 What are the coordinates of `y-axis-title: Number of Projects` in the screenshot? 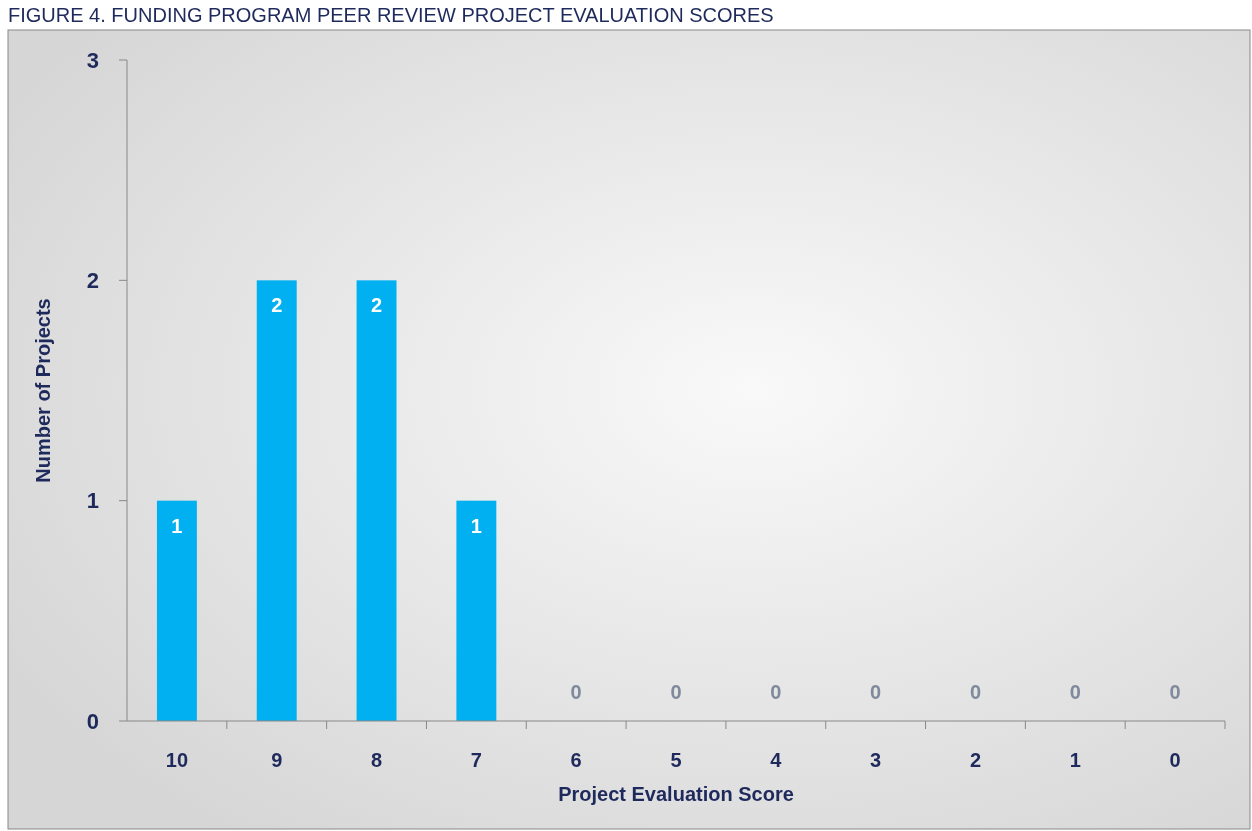 It's located at (43, 390).